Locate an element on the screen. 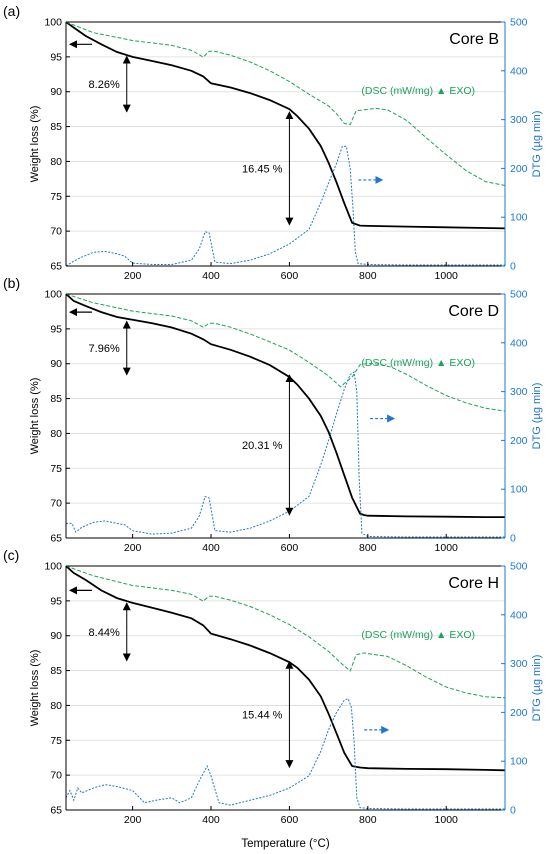  mass-loss-label: 20.31 % is located at coordinates (262, 446).